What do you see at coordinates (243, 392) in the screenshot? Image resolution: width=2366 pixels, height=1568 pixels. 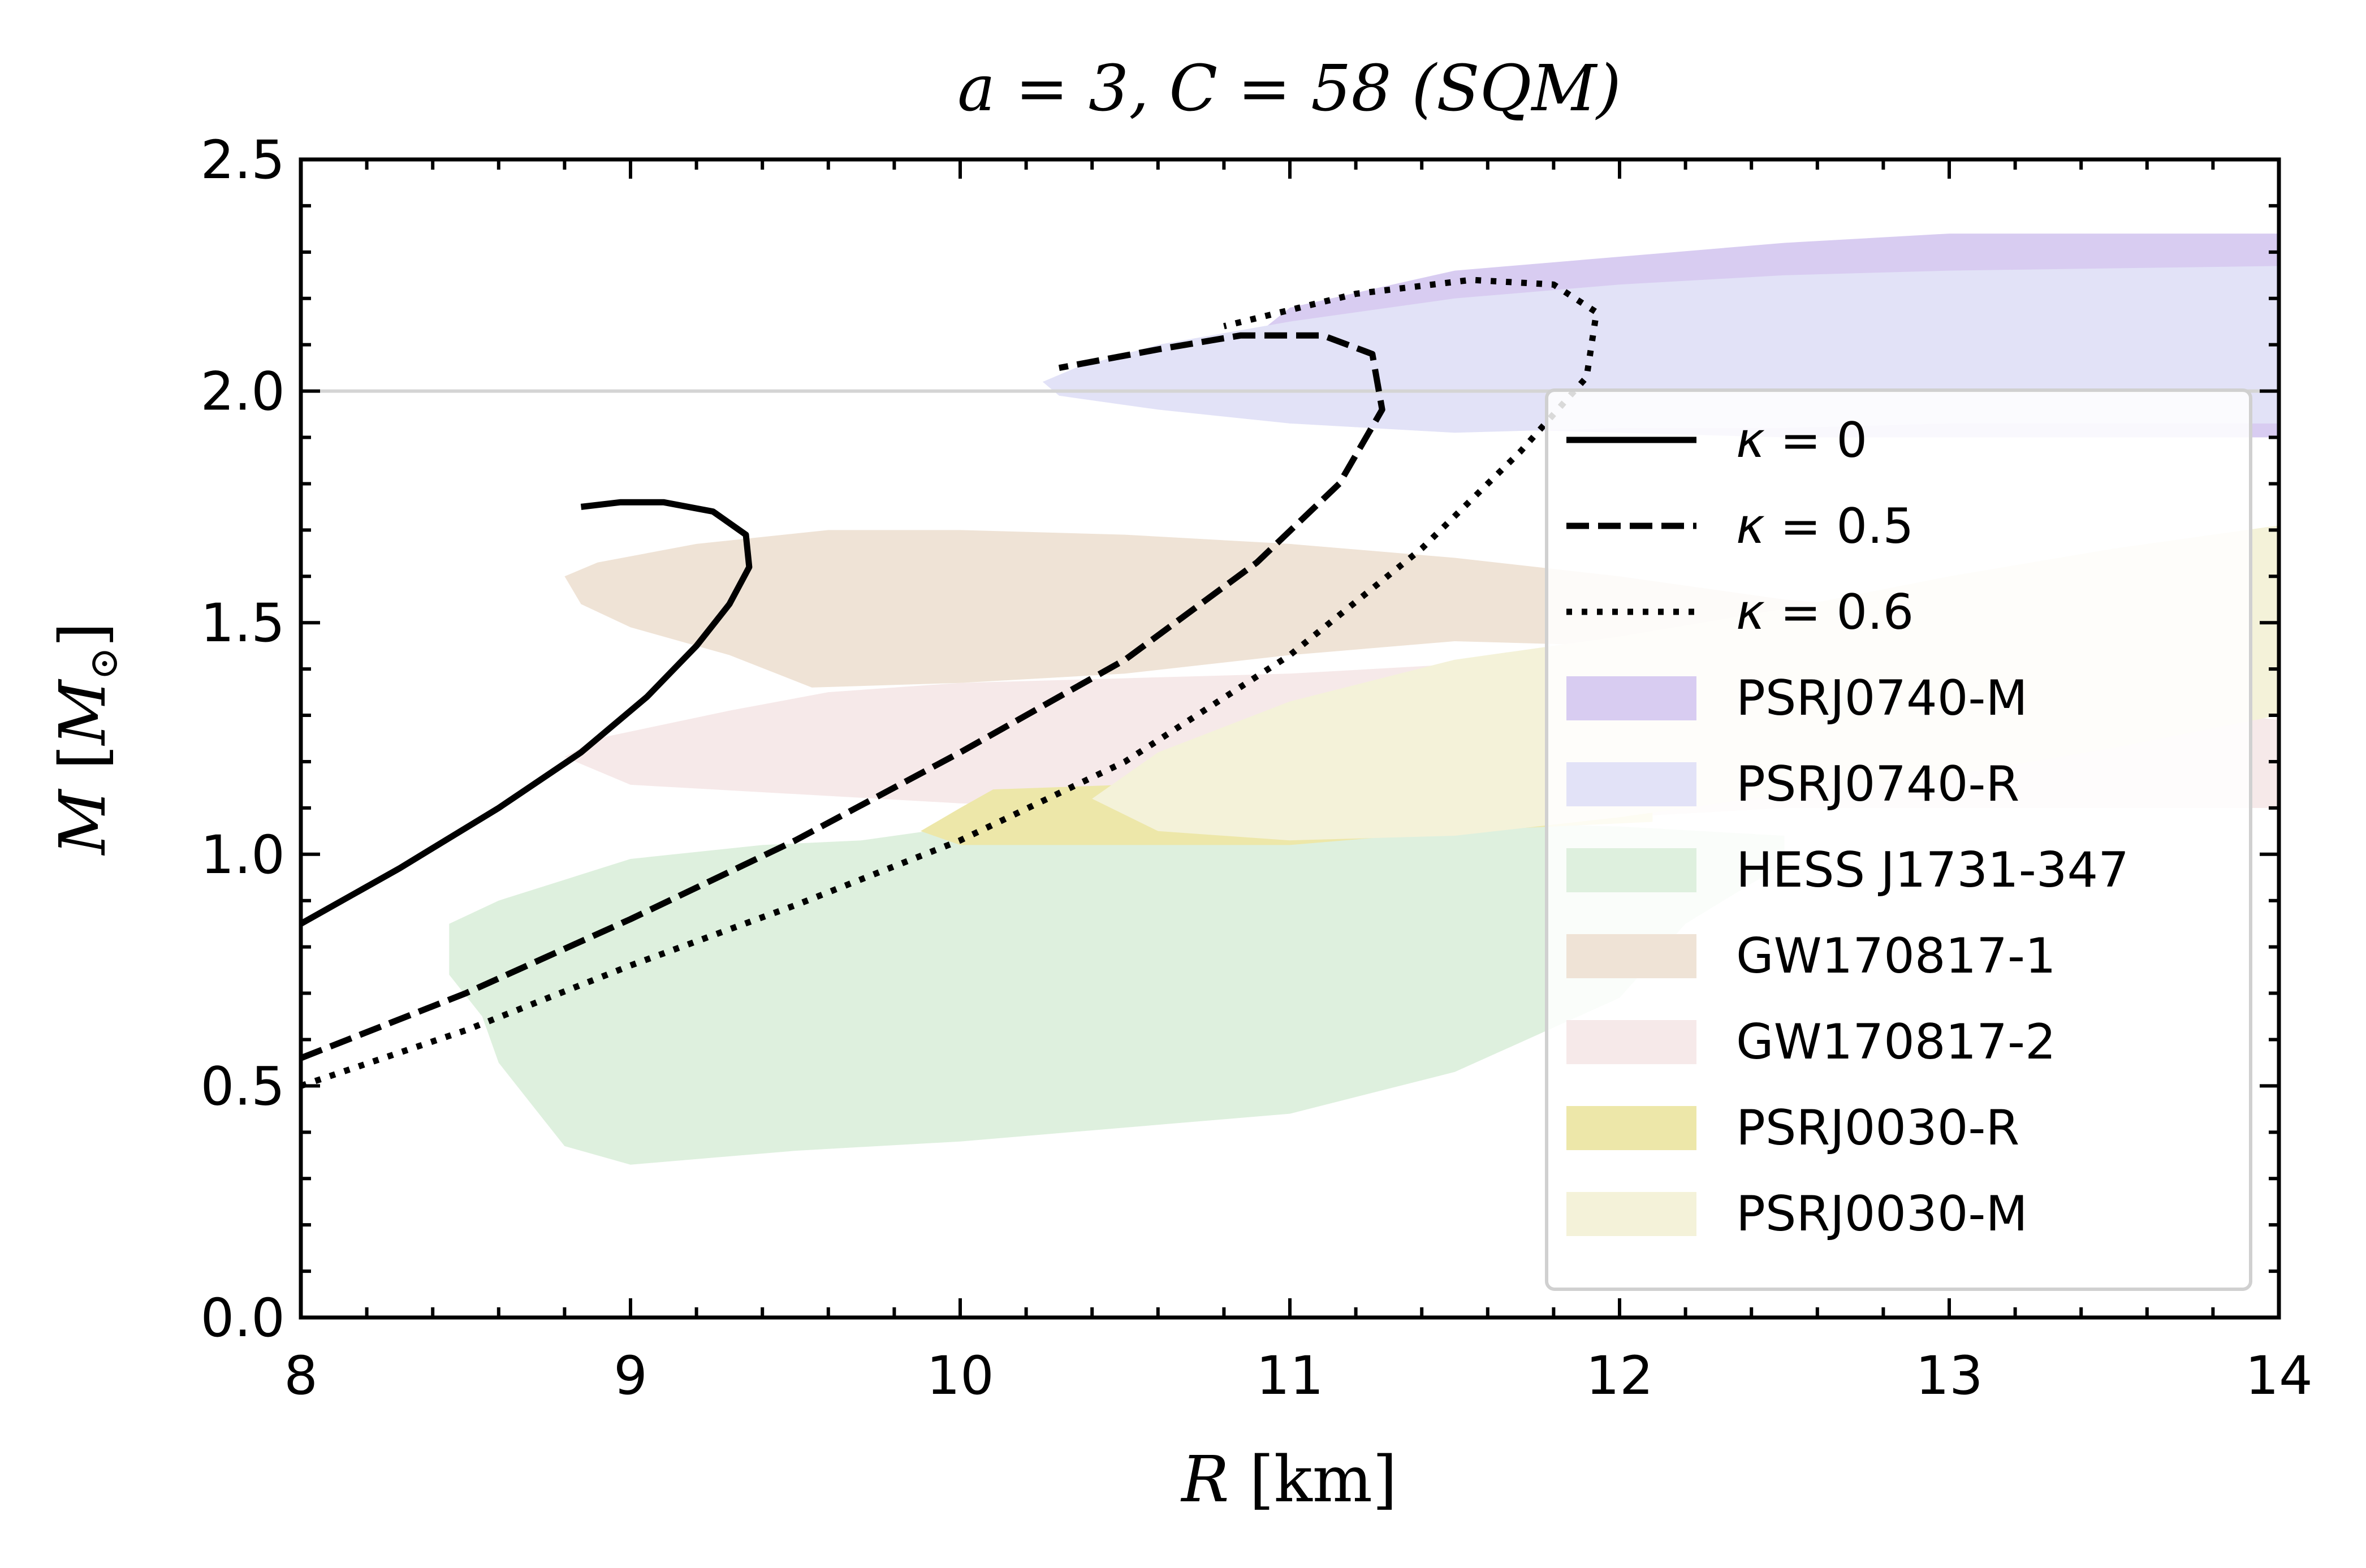 I see `y-tick-label: 2.0` at bounding box center [243, 392].